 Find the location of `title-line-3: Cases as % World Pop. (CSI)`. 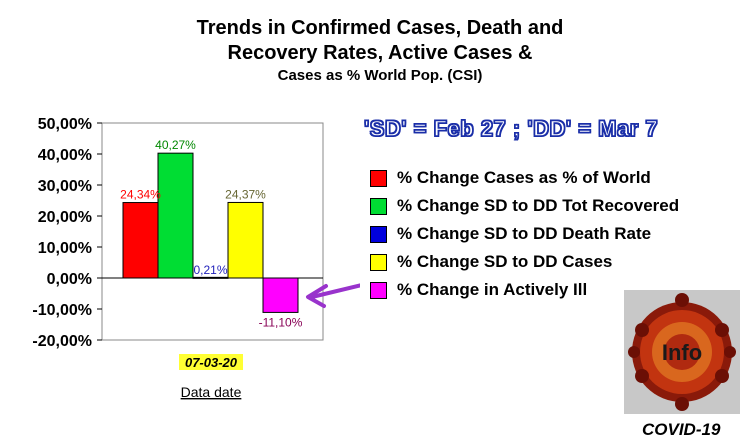

title-line-3: Cases as % World Pop. (CSI) is located at coordinates (380, 75).